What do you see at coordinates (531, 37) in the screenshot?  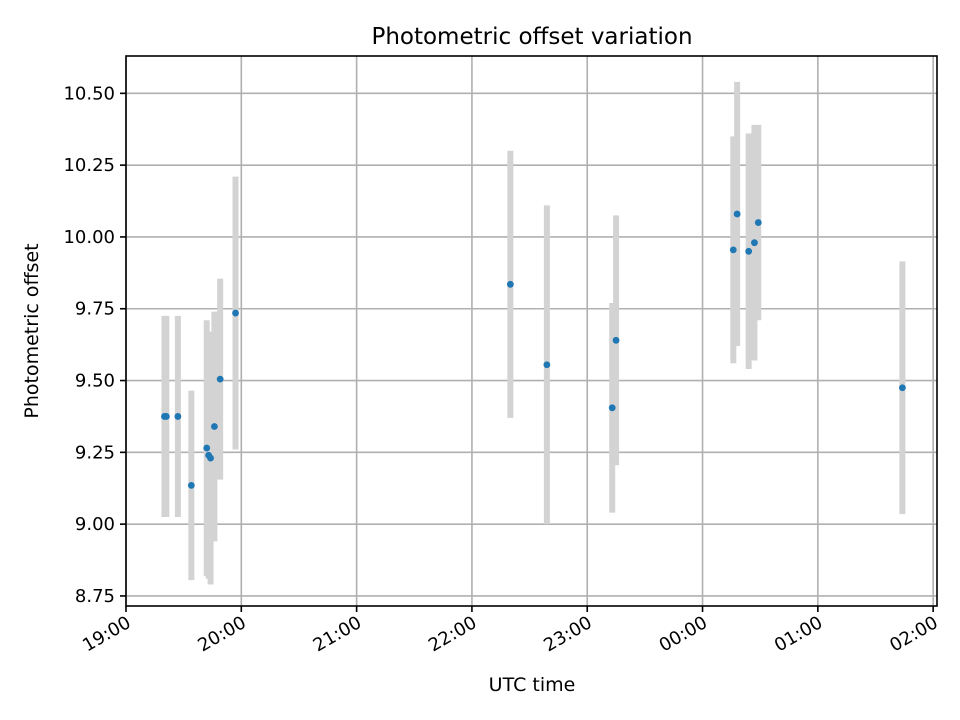 I see `chart-title: Photometric offset variation` at bounding box center [531, 37].